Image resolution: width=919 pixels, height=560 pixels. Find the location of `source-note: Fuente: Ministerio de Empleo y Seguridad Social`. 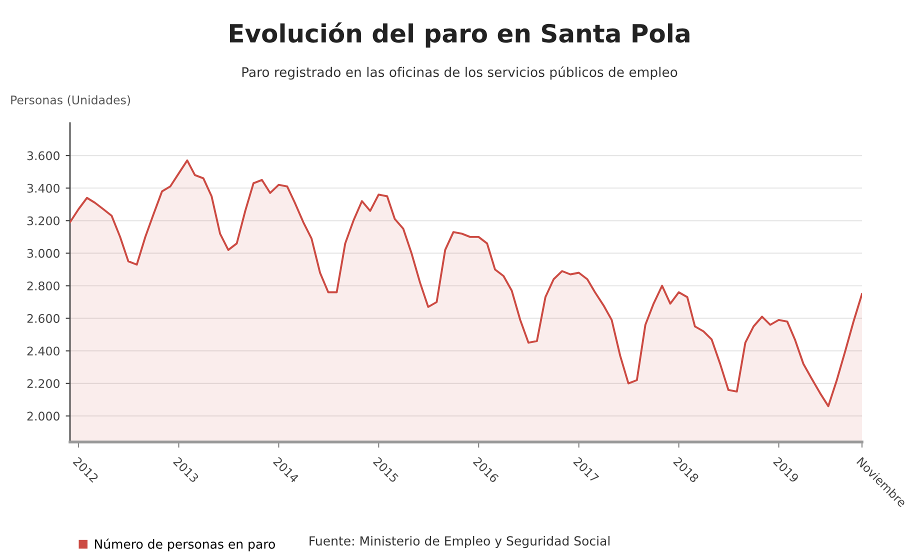

source-note: Fuente: Ministerio de Empleo y Seguridad Social is located at coordinates (460, 542).